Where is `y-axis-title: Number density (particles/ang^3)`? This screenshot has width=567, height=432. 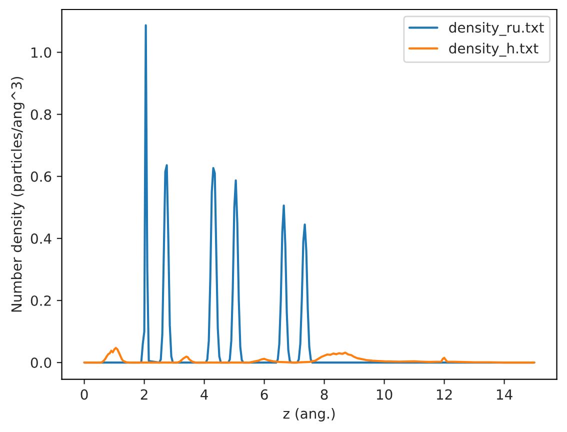 y-axis-title: Number density (particles/ang^3) is located at coordinates (17, 194).